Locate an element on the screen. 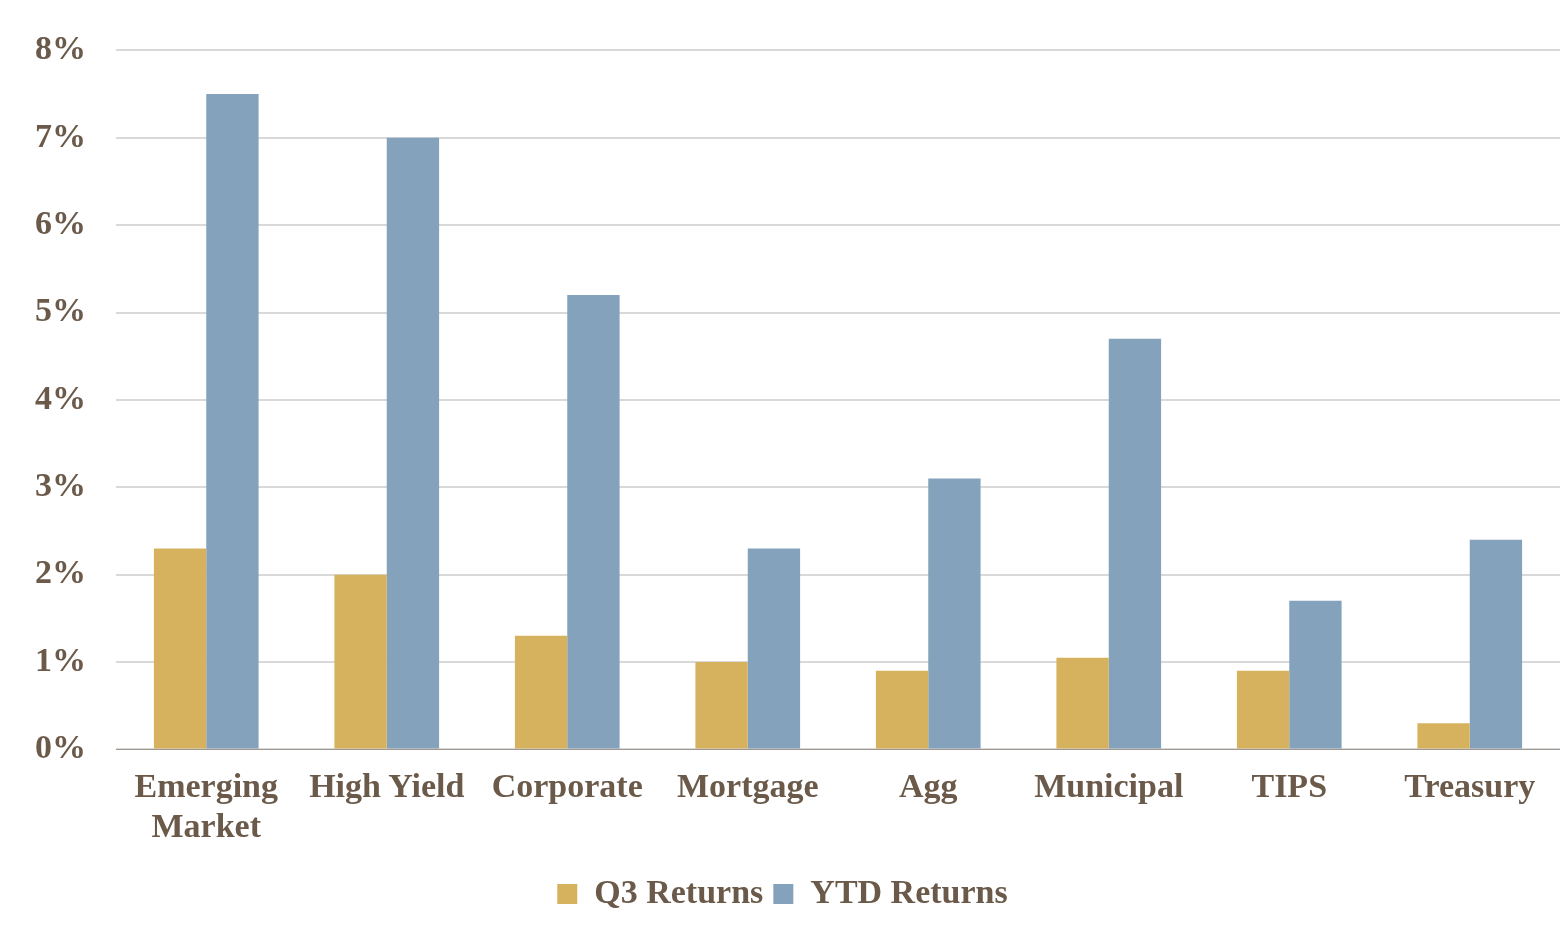  y-tick-label: 0% is located at coordinates (60, 747).